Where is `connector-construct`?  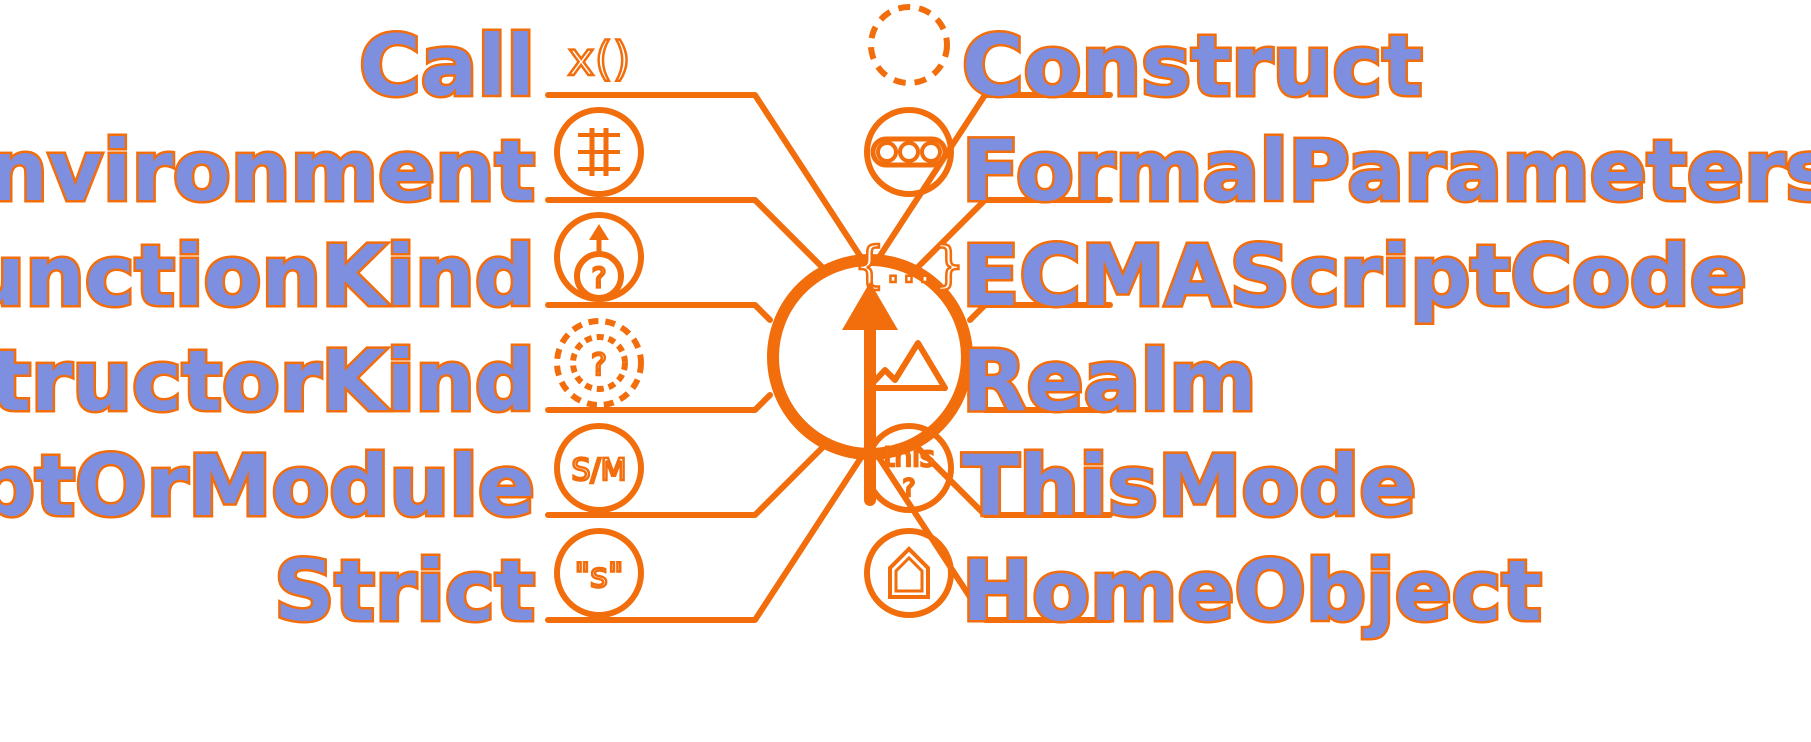 connector-construct is located at coordinates (992, 180).